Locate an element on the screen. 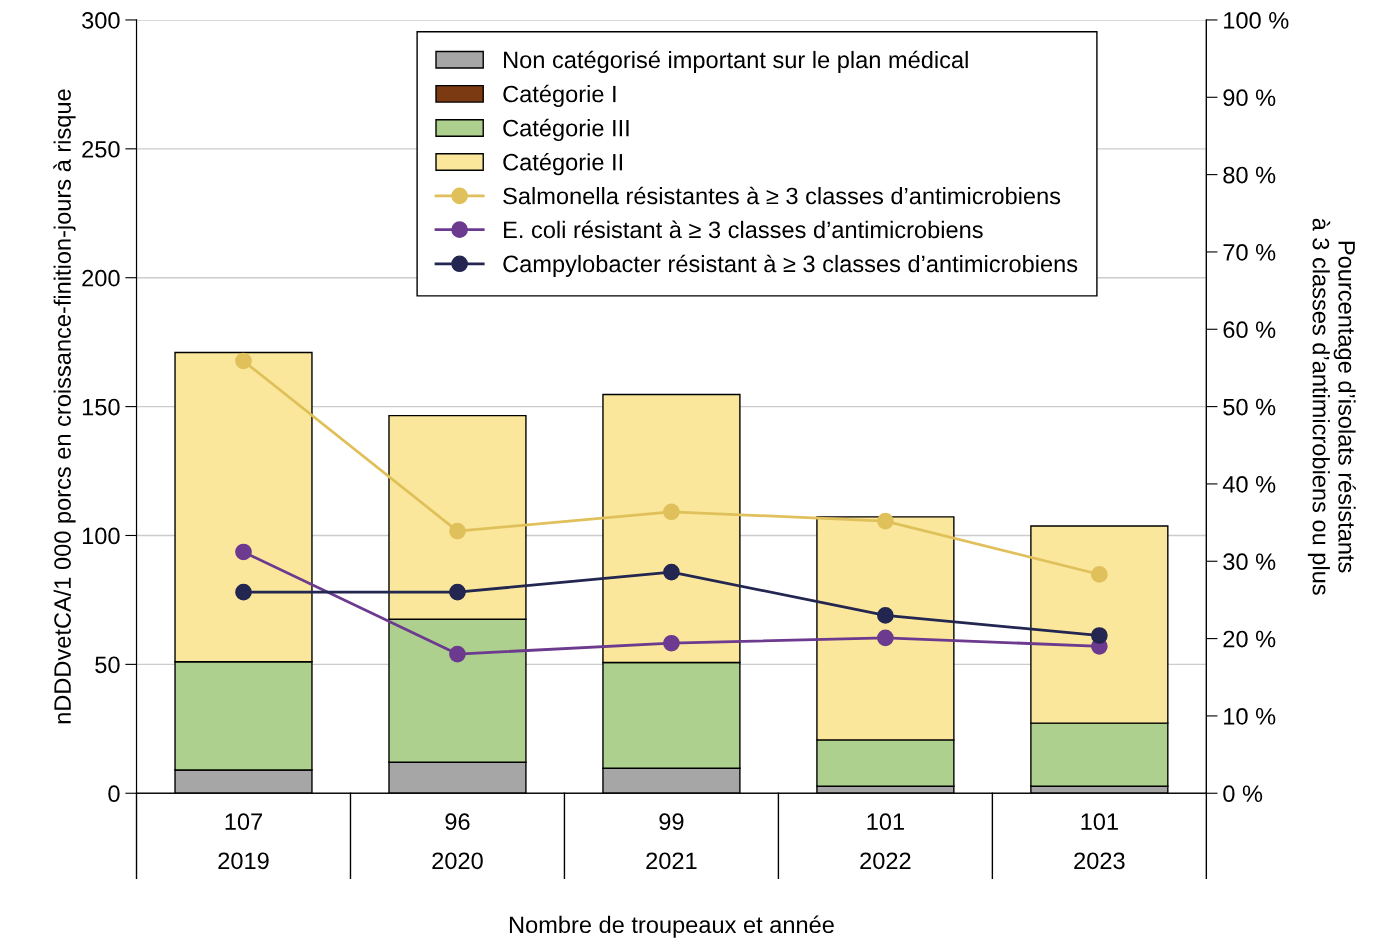 Image resolution: width=1393 pixels, height=950 pixels. y2-tick-label: 30 % is located at coordinates (1249, 562).